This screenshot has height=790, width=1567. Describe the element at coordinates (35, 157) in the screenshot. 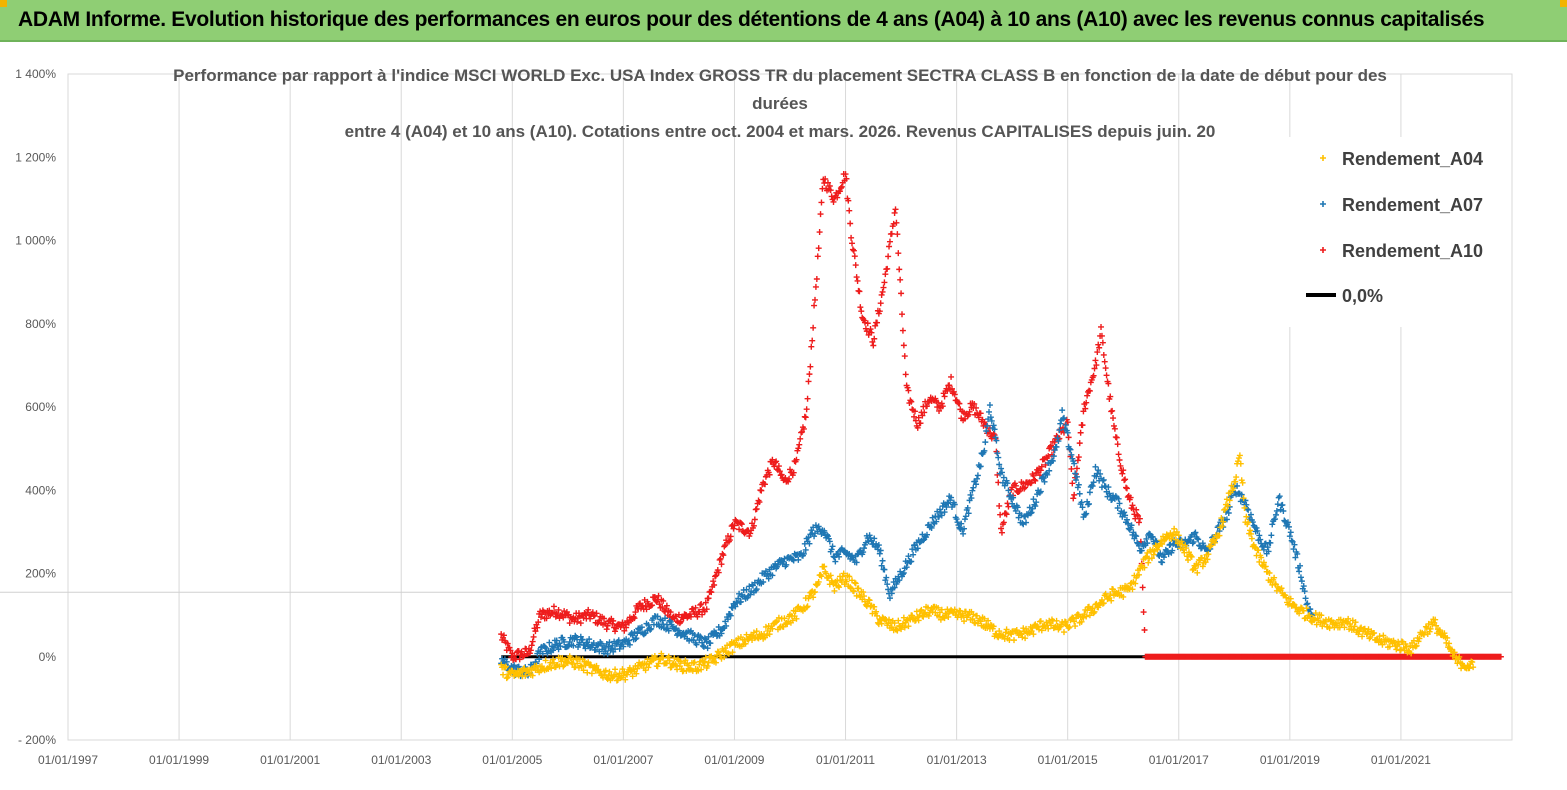

I see `y-tick-label: 1 200%` at that location.